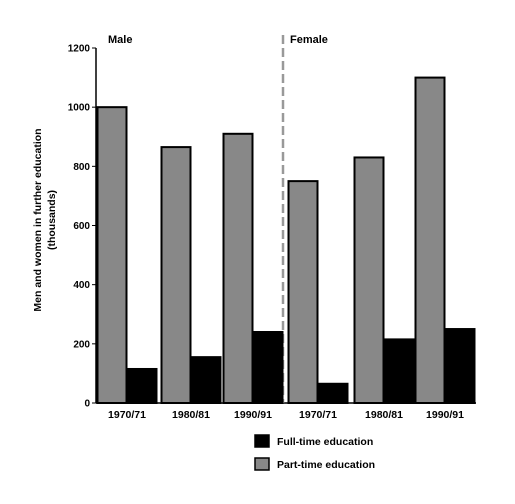 This screenshot has height=504, width=515. Describe the element at coordinates (81, 344) in the screenshot. I see `y-tick-label-200: 200` at that location.